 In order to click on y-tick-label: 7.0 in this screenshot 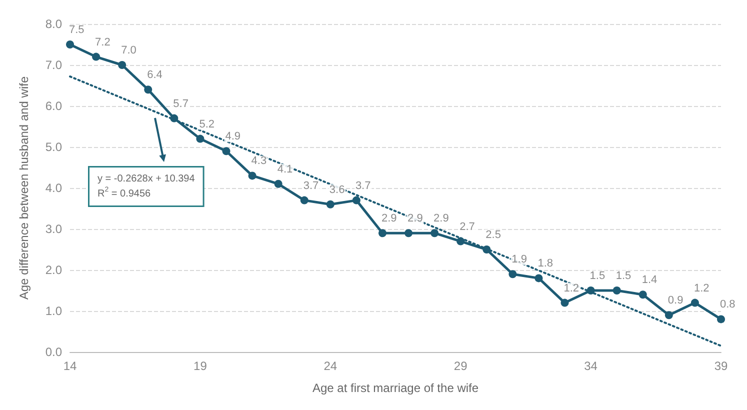, I will do `click(53, 65)`.